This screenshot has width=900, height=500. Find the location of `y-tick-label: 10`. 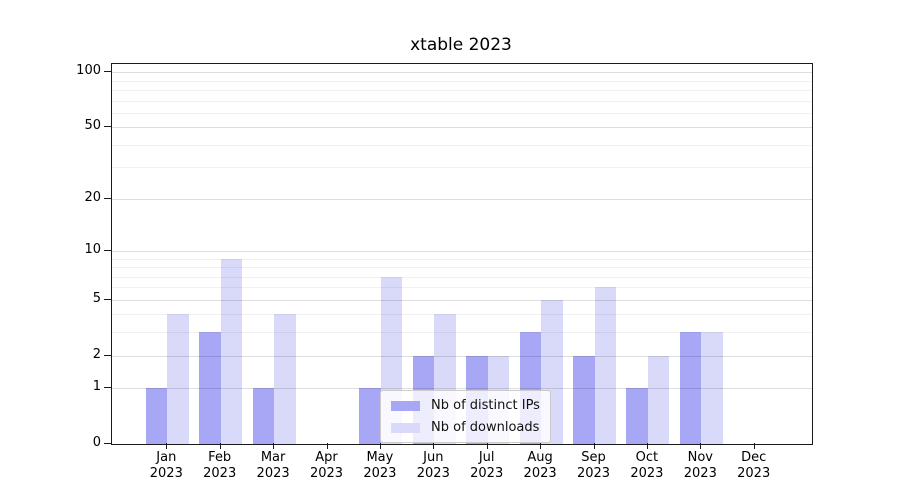

y-tick-label: 10 is located at coordinates (92, 249).